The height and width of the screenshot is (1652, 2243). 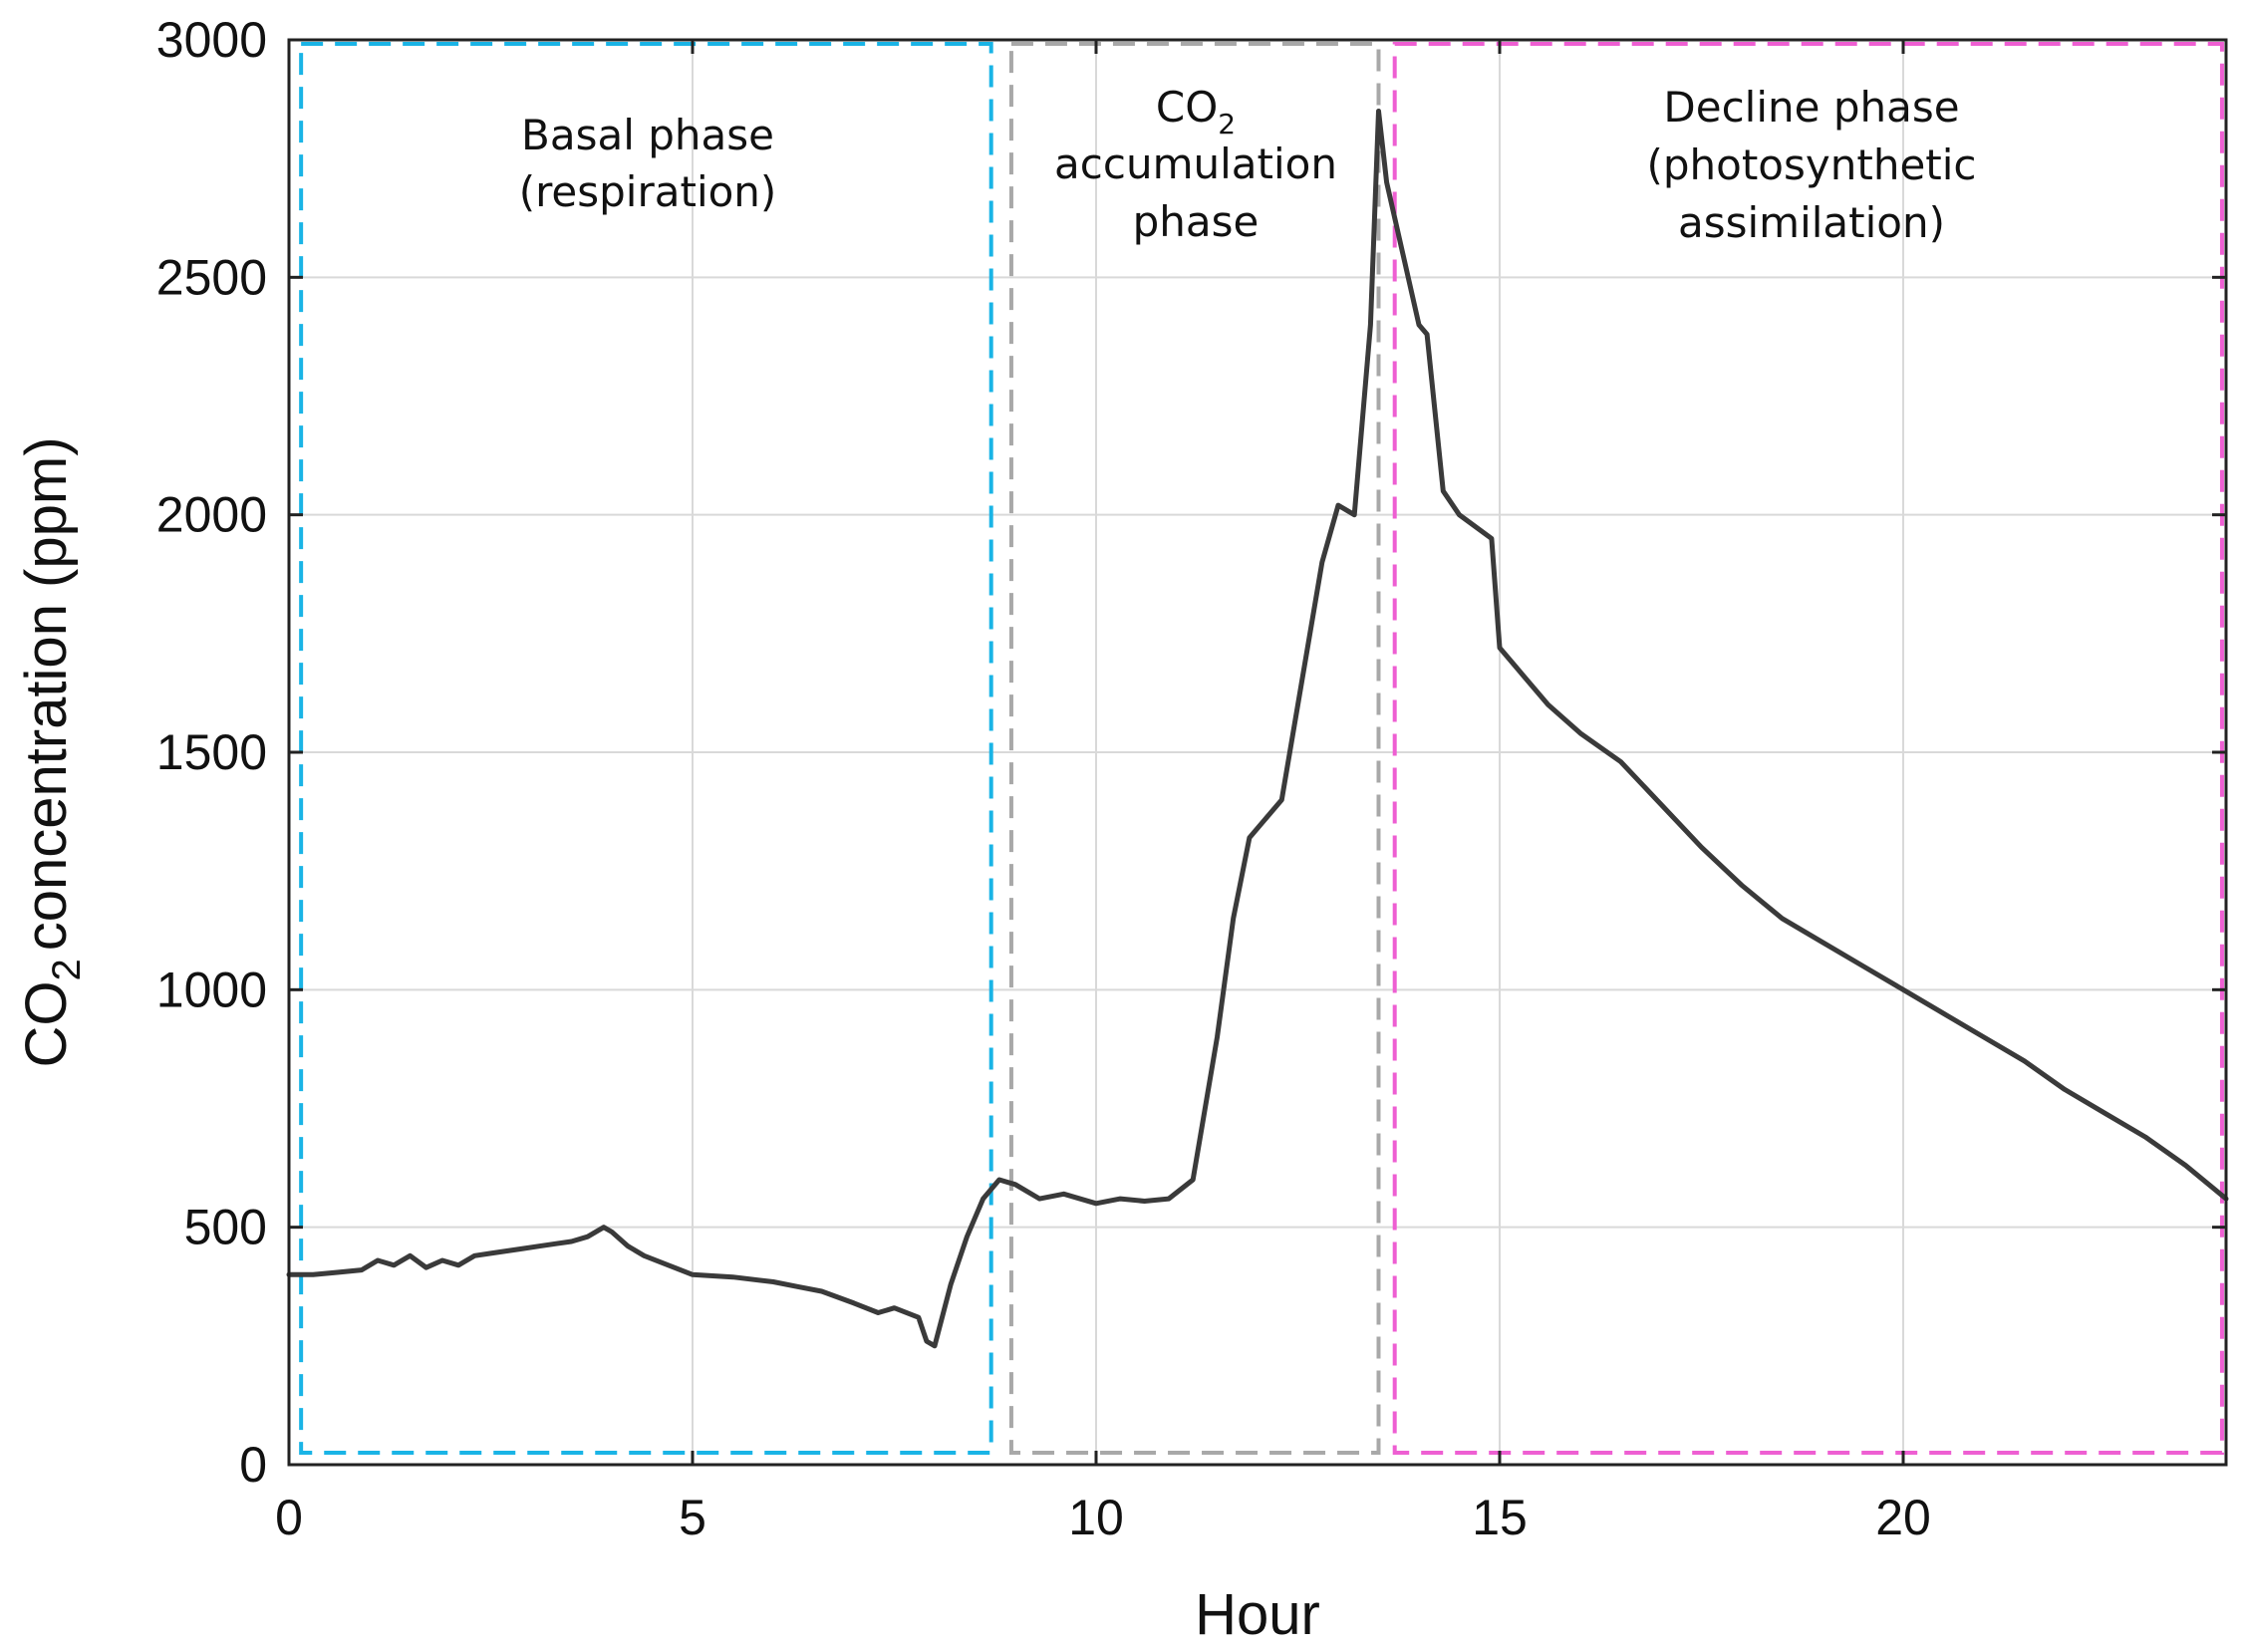 I want to click on y-tick-label-0: 0, so click(x=253, y=1465).